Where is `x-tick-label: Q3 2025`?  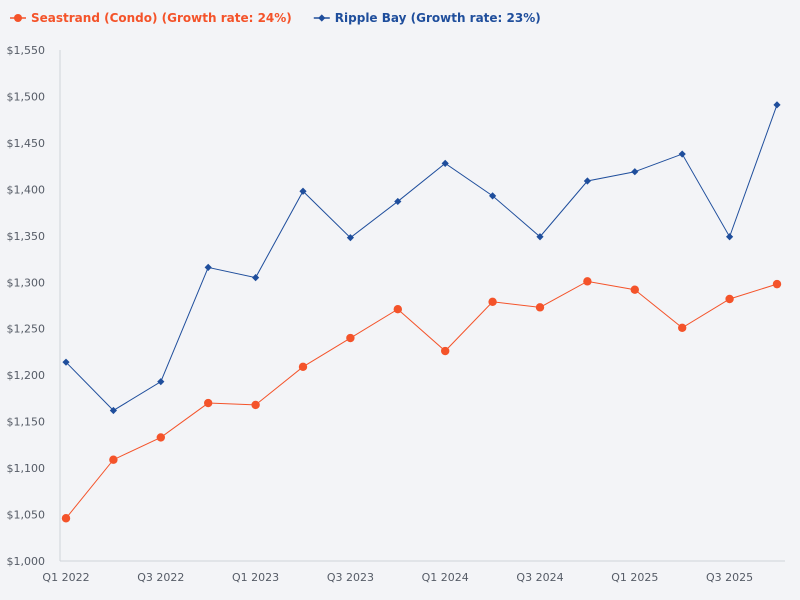 x-tick-label: Q3 2025 is located at coordinates (729, 577).